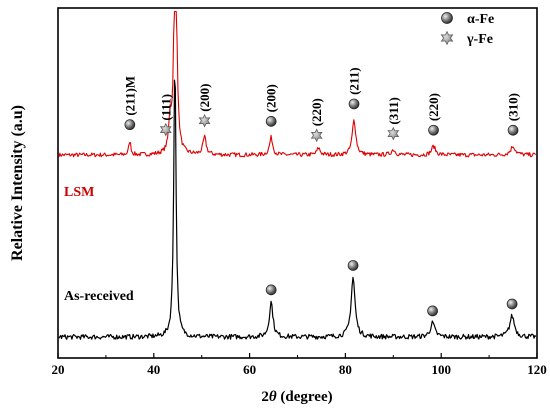 The width and height of the screenshot is (550, 409). What do you see at coordinates (79, 192) in the screenshot?
I see `series-label-lsm: LSM` at bounding box center [79, 192].